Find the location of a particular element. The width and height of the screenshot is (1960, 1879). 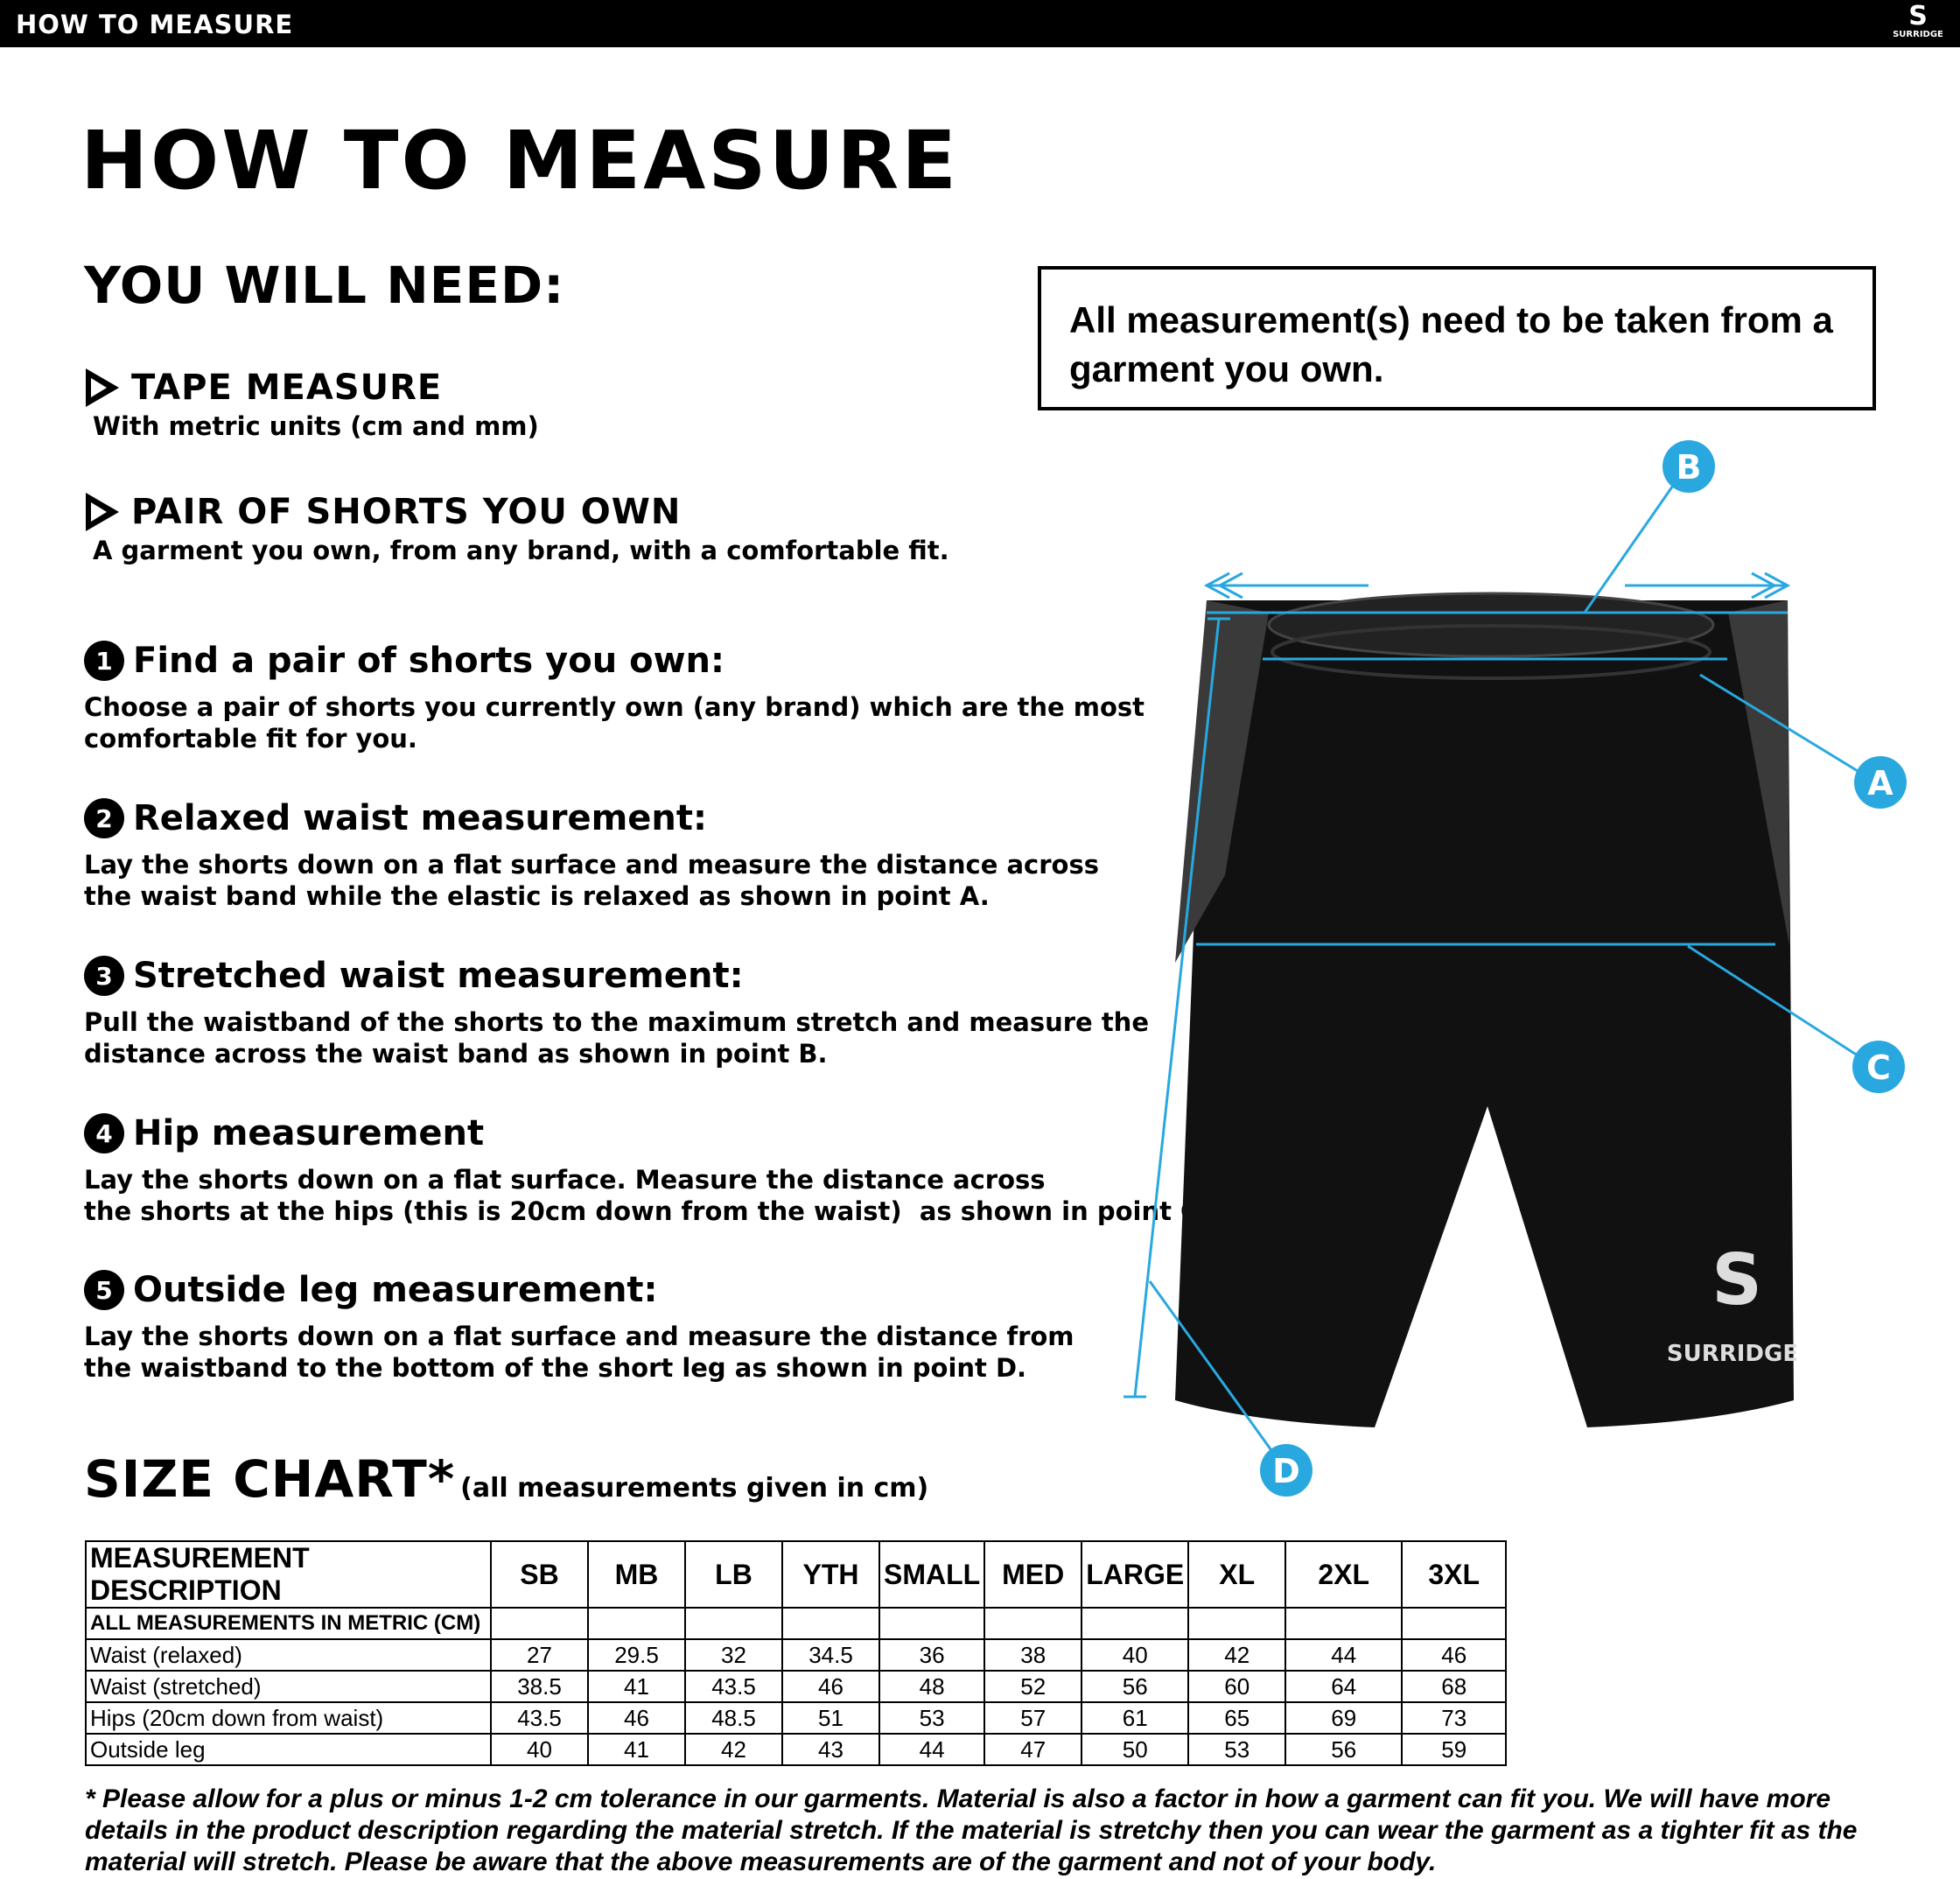

surridge-logo: S SURRIDGE is located at coordinates (1918, 20).